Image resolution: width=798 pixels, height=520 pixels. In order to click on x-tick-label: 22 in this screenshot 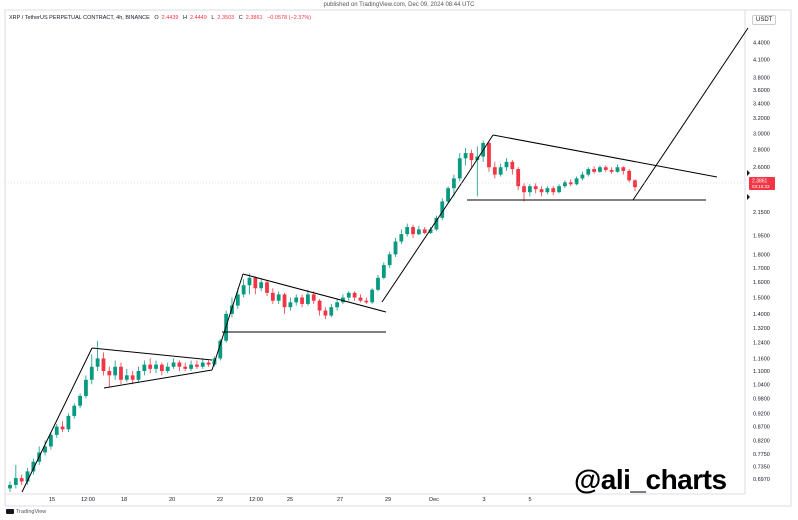, I will do `click(220, 500)`.